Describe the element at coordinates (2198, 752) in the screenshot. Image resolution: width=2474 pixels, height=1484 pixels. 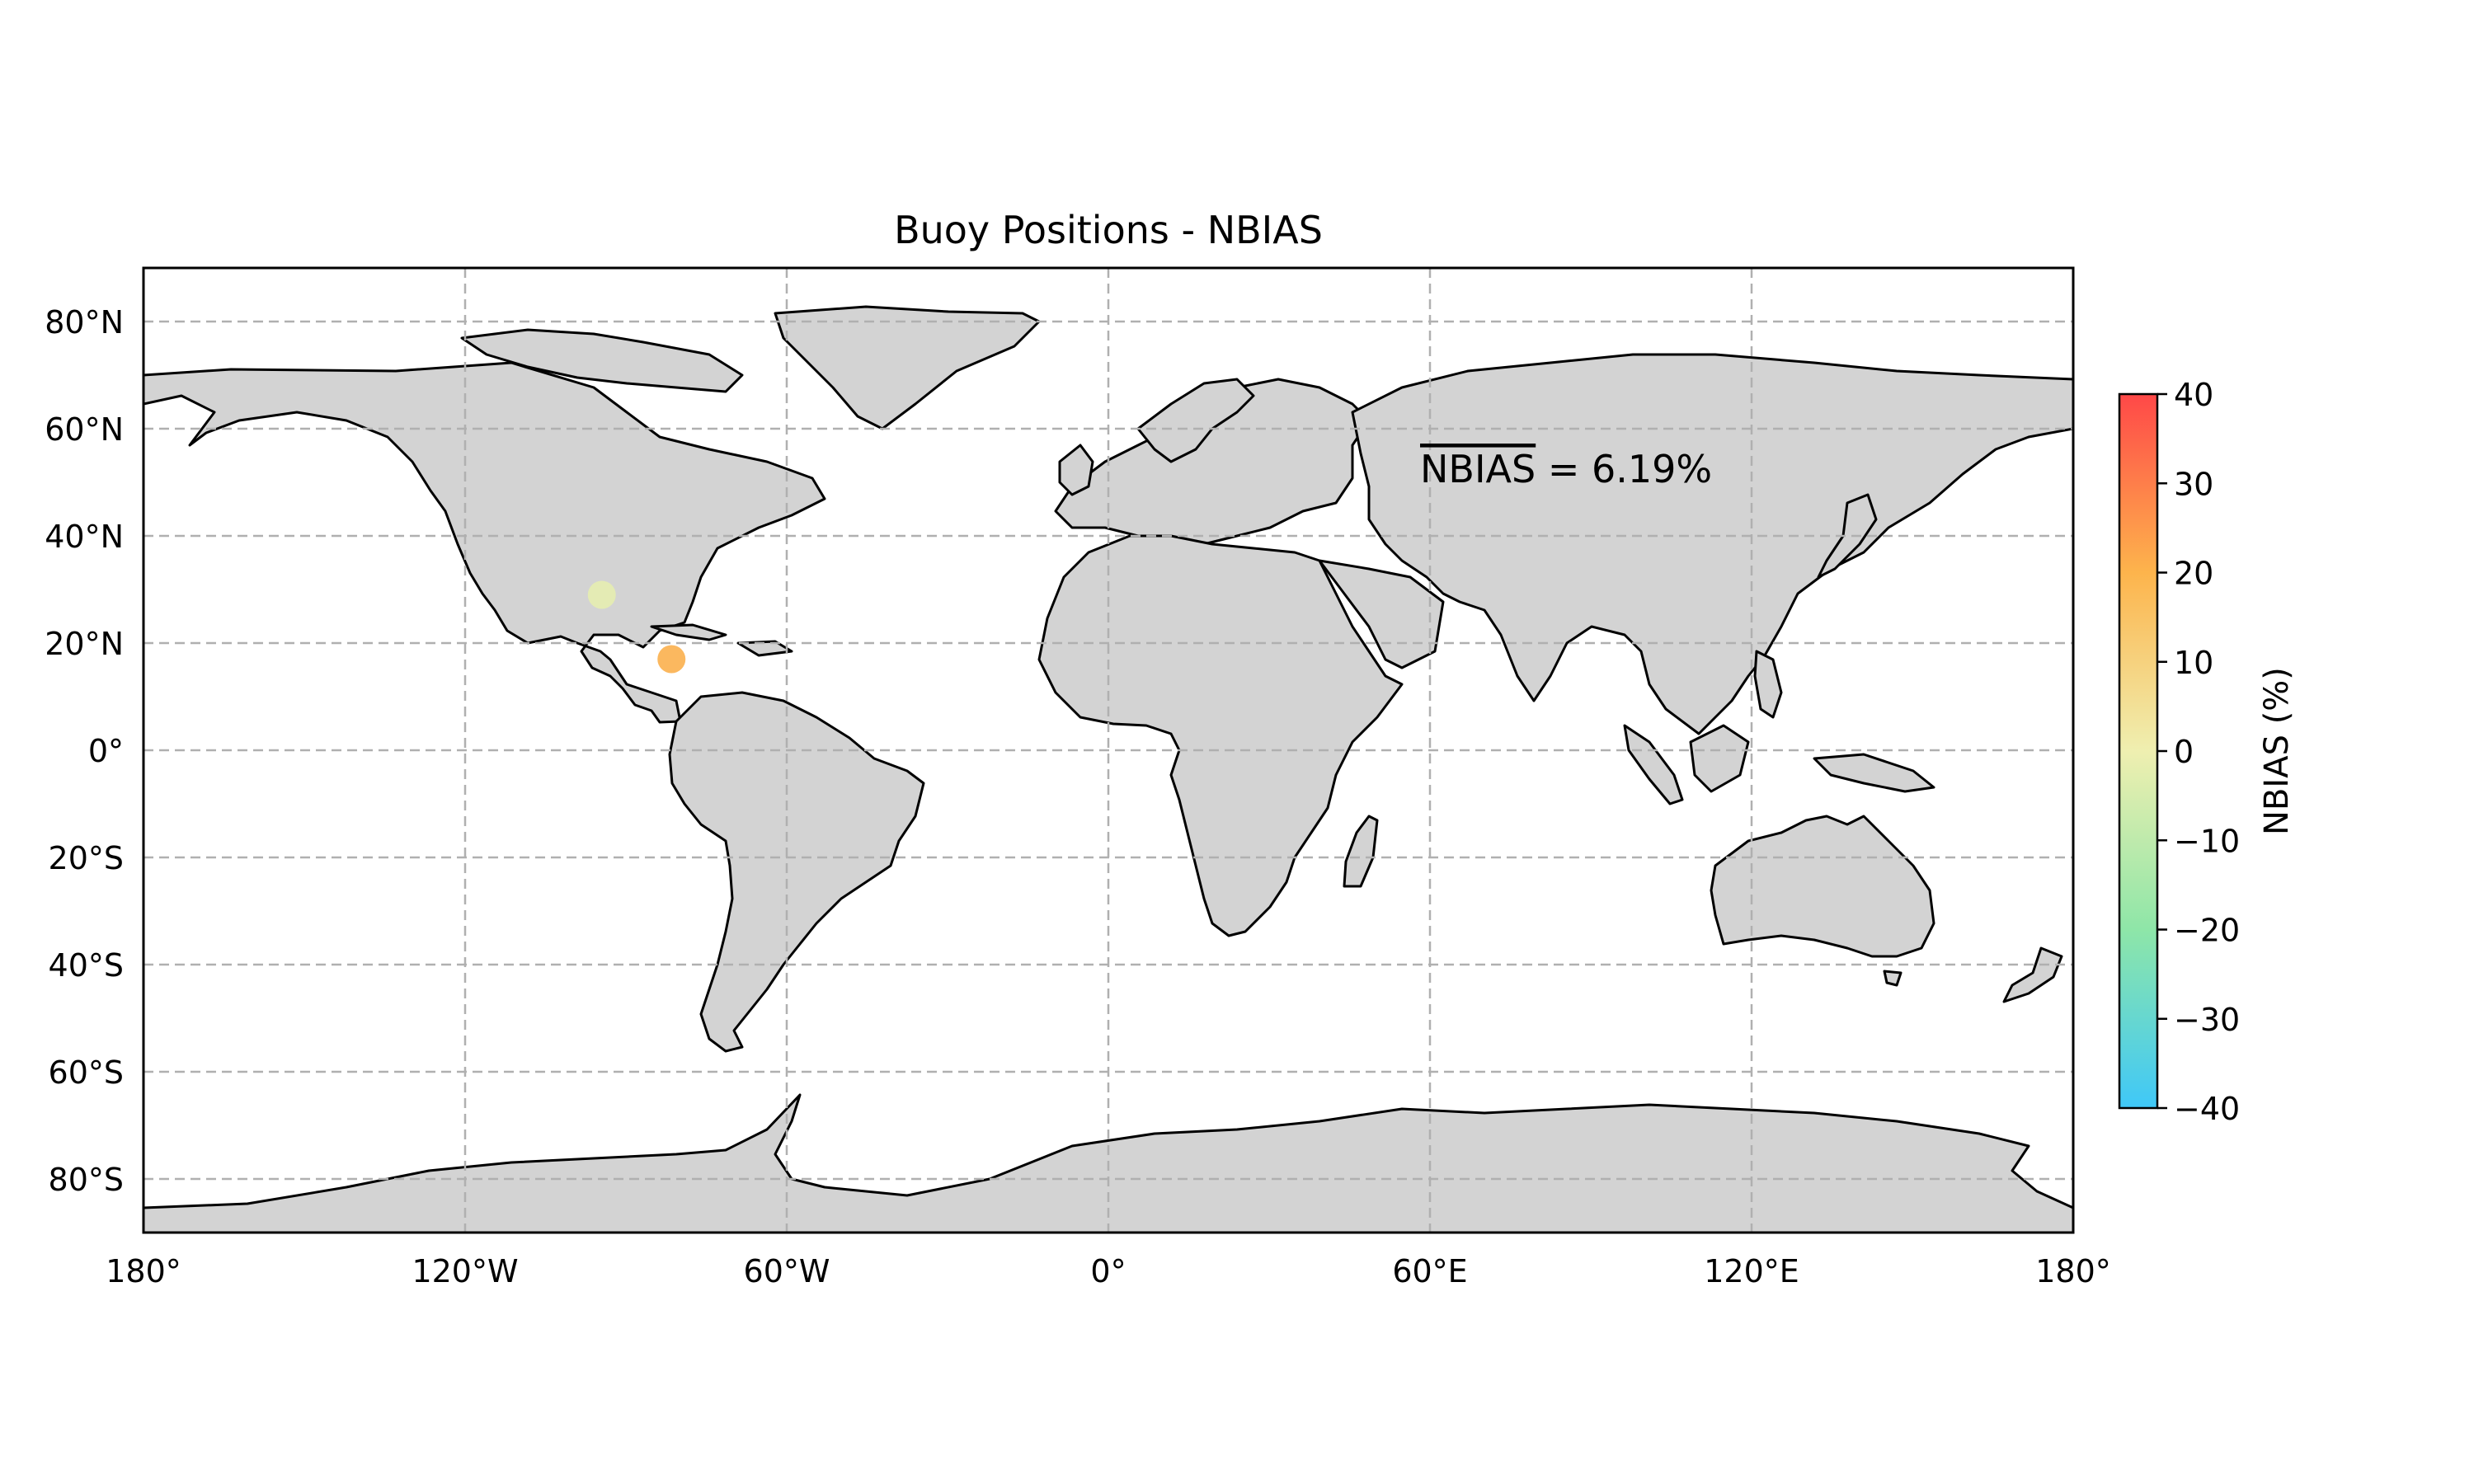
I see `colorbar-ticks: 40 30 20 10 0 −10 −20 −30 −40` at that location.